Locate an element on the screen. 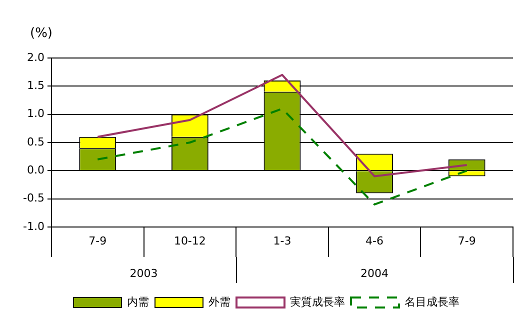  y-tick-label: -1.0 is located at coordinates (33, 226).